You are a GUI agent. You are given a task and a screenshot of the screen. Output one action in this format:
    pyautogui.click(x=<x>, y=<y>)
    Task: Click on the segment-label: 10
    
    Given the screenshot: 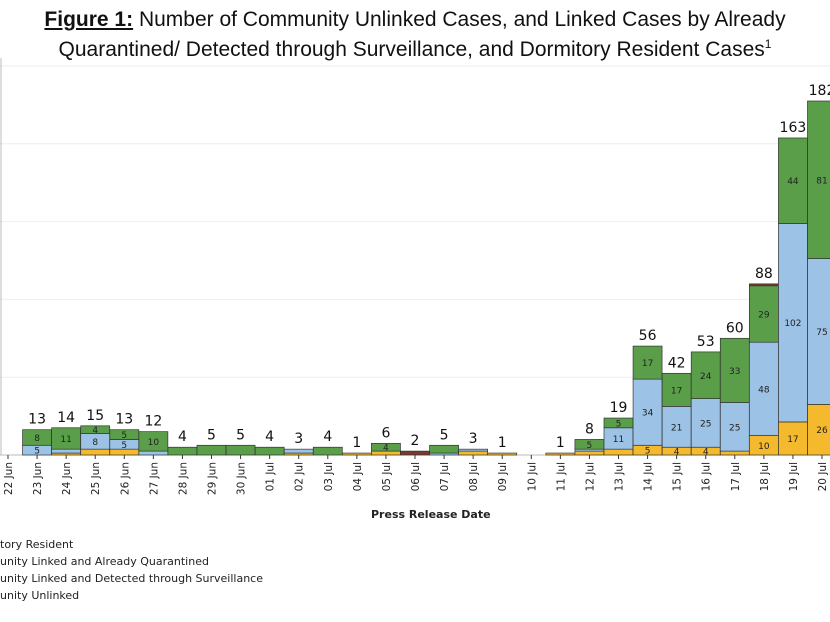 What is the action you would take?
    pyautogui.click(x=764, y=447)
    